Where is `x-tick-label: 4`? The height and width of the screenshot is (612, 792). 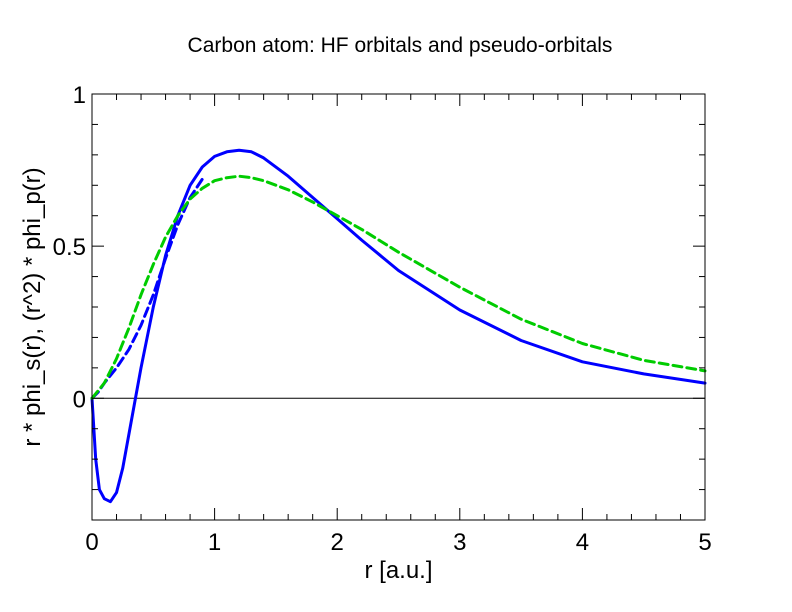 x-tick-label: 4 is located at coordinates (582, 542).